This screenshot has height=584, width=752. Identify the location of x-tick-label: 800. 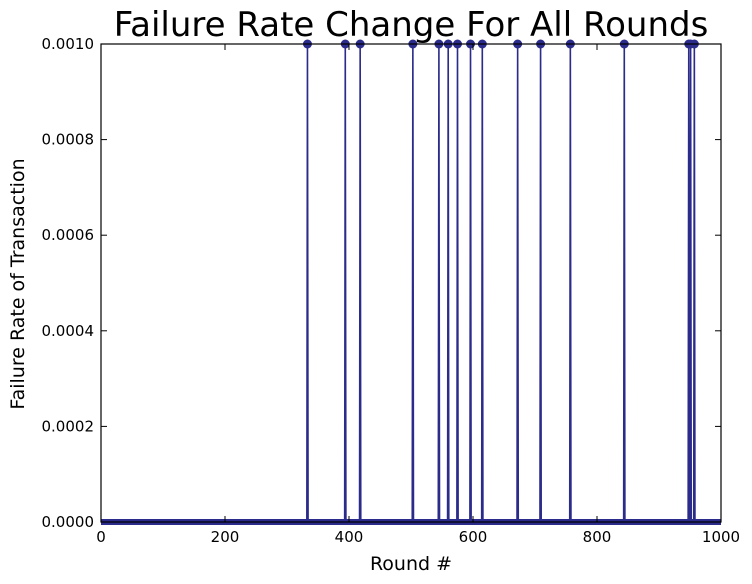
(597, 537).